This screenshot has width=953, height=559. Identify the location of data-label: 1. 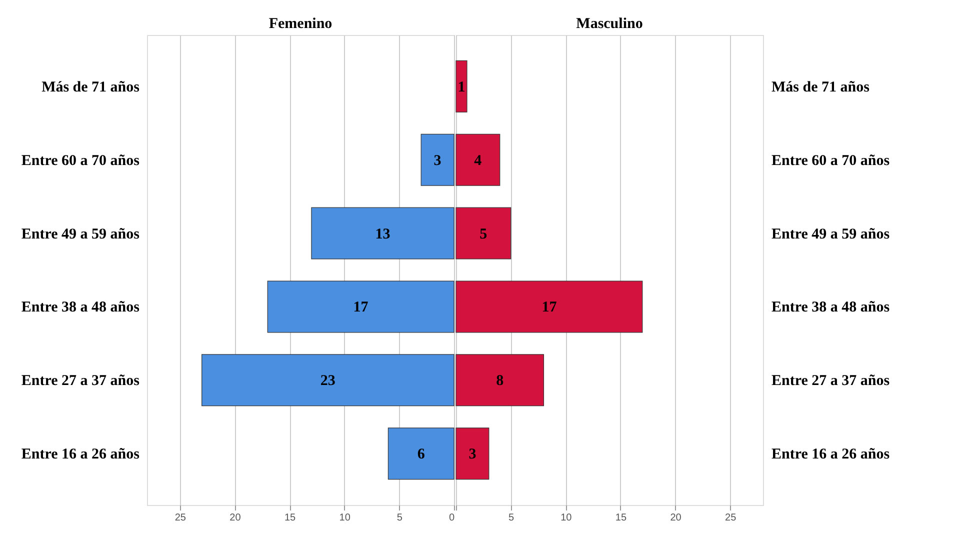
(462, 87).